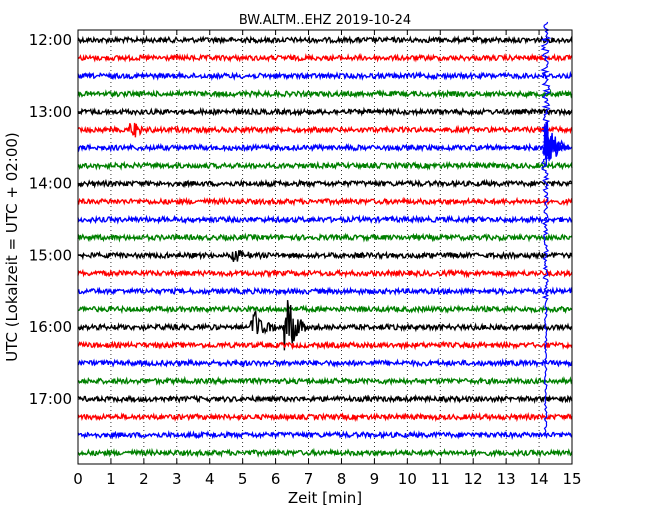 Image resolution: width=650 pixels, height=520 pixels. I want to click on x-tick-label: 15, so click(571, 479).